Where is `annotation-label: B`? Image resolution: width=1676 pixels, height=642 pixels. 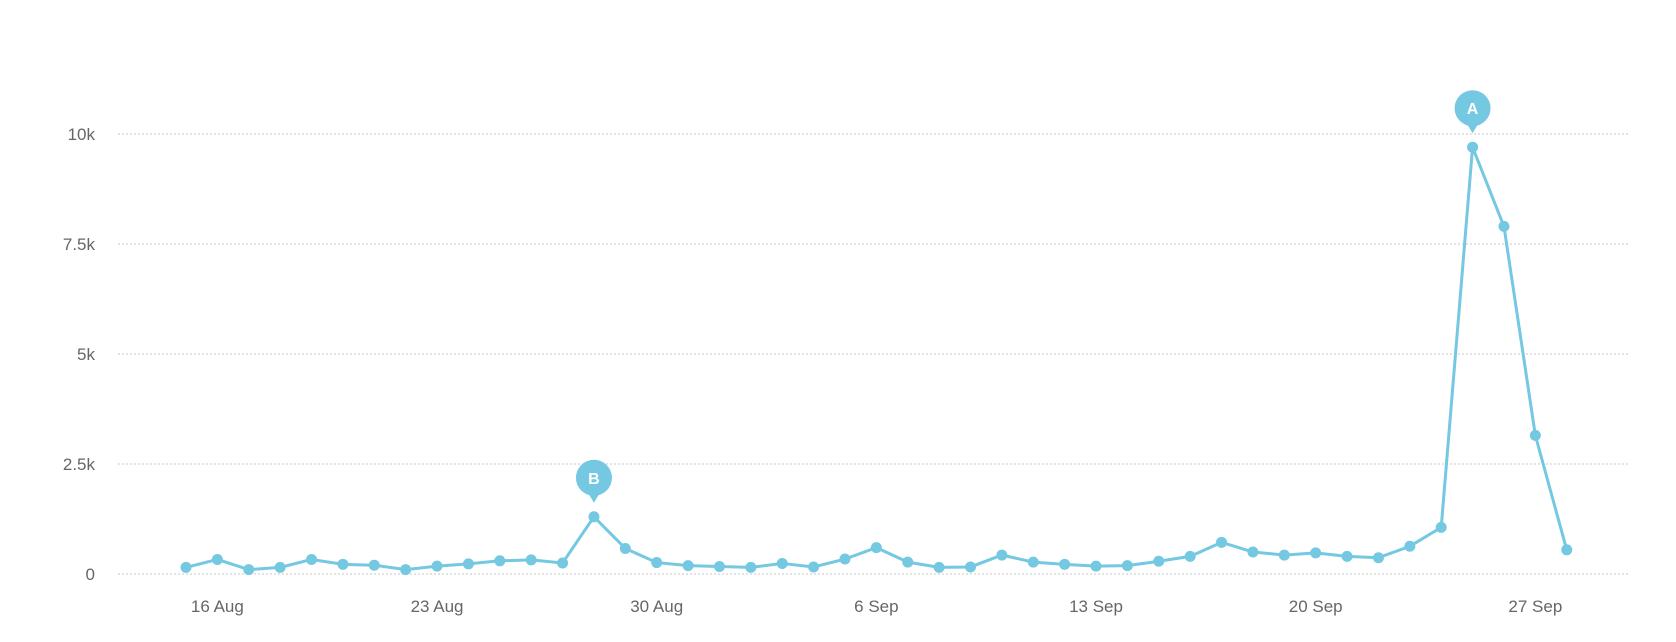 annotation-label: B is located at coordinates (594, 479).